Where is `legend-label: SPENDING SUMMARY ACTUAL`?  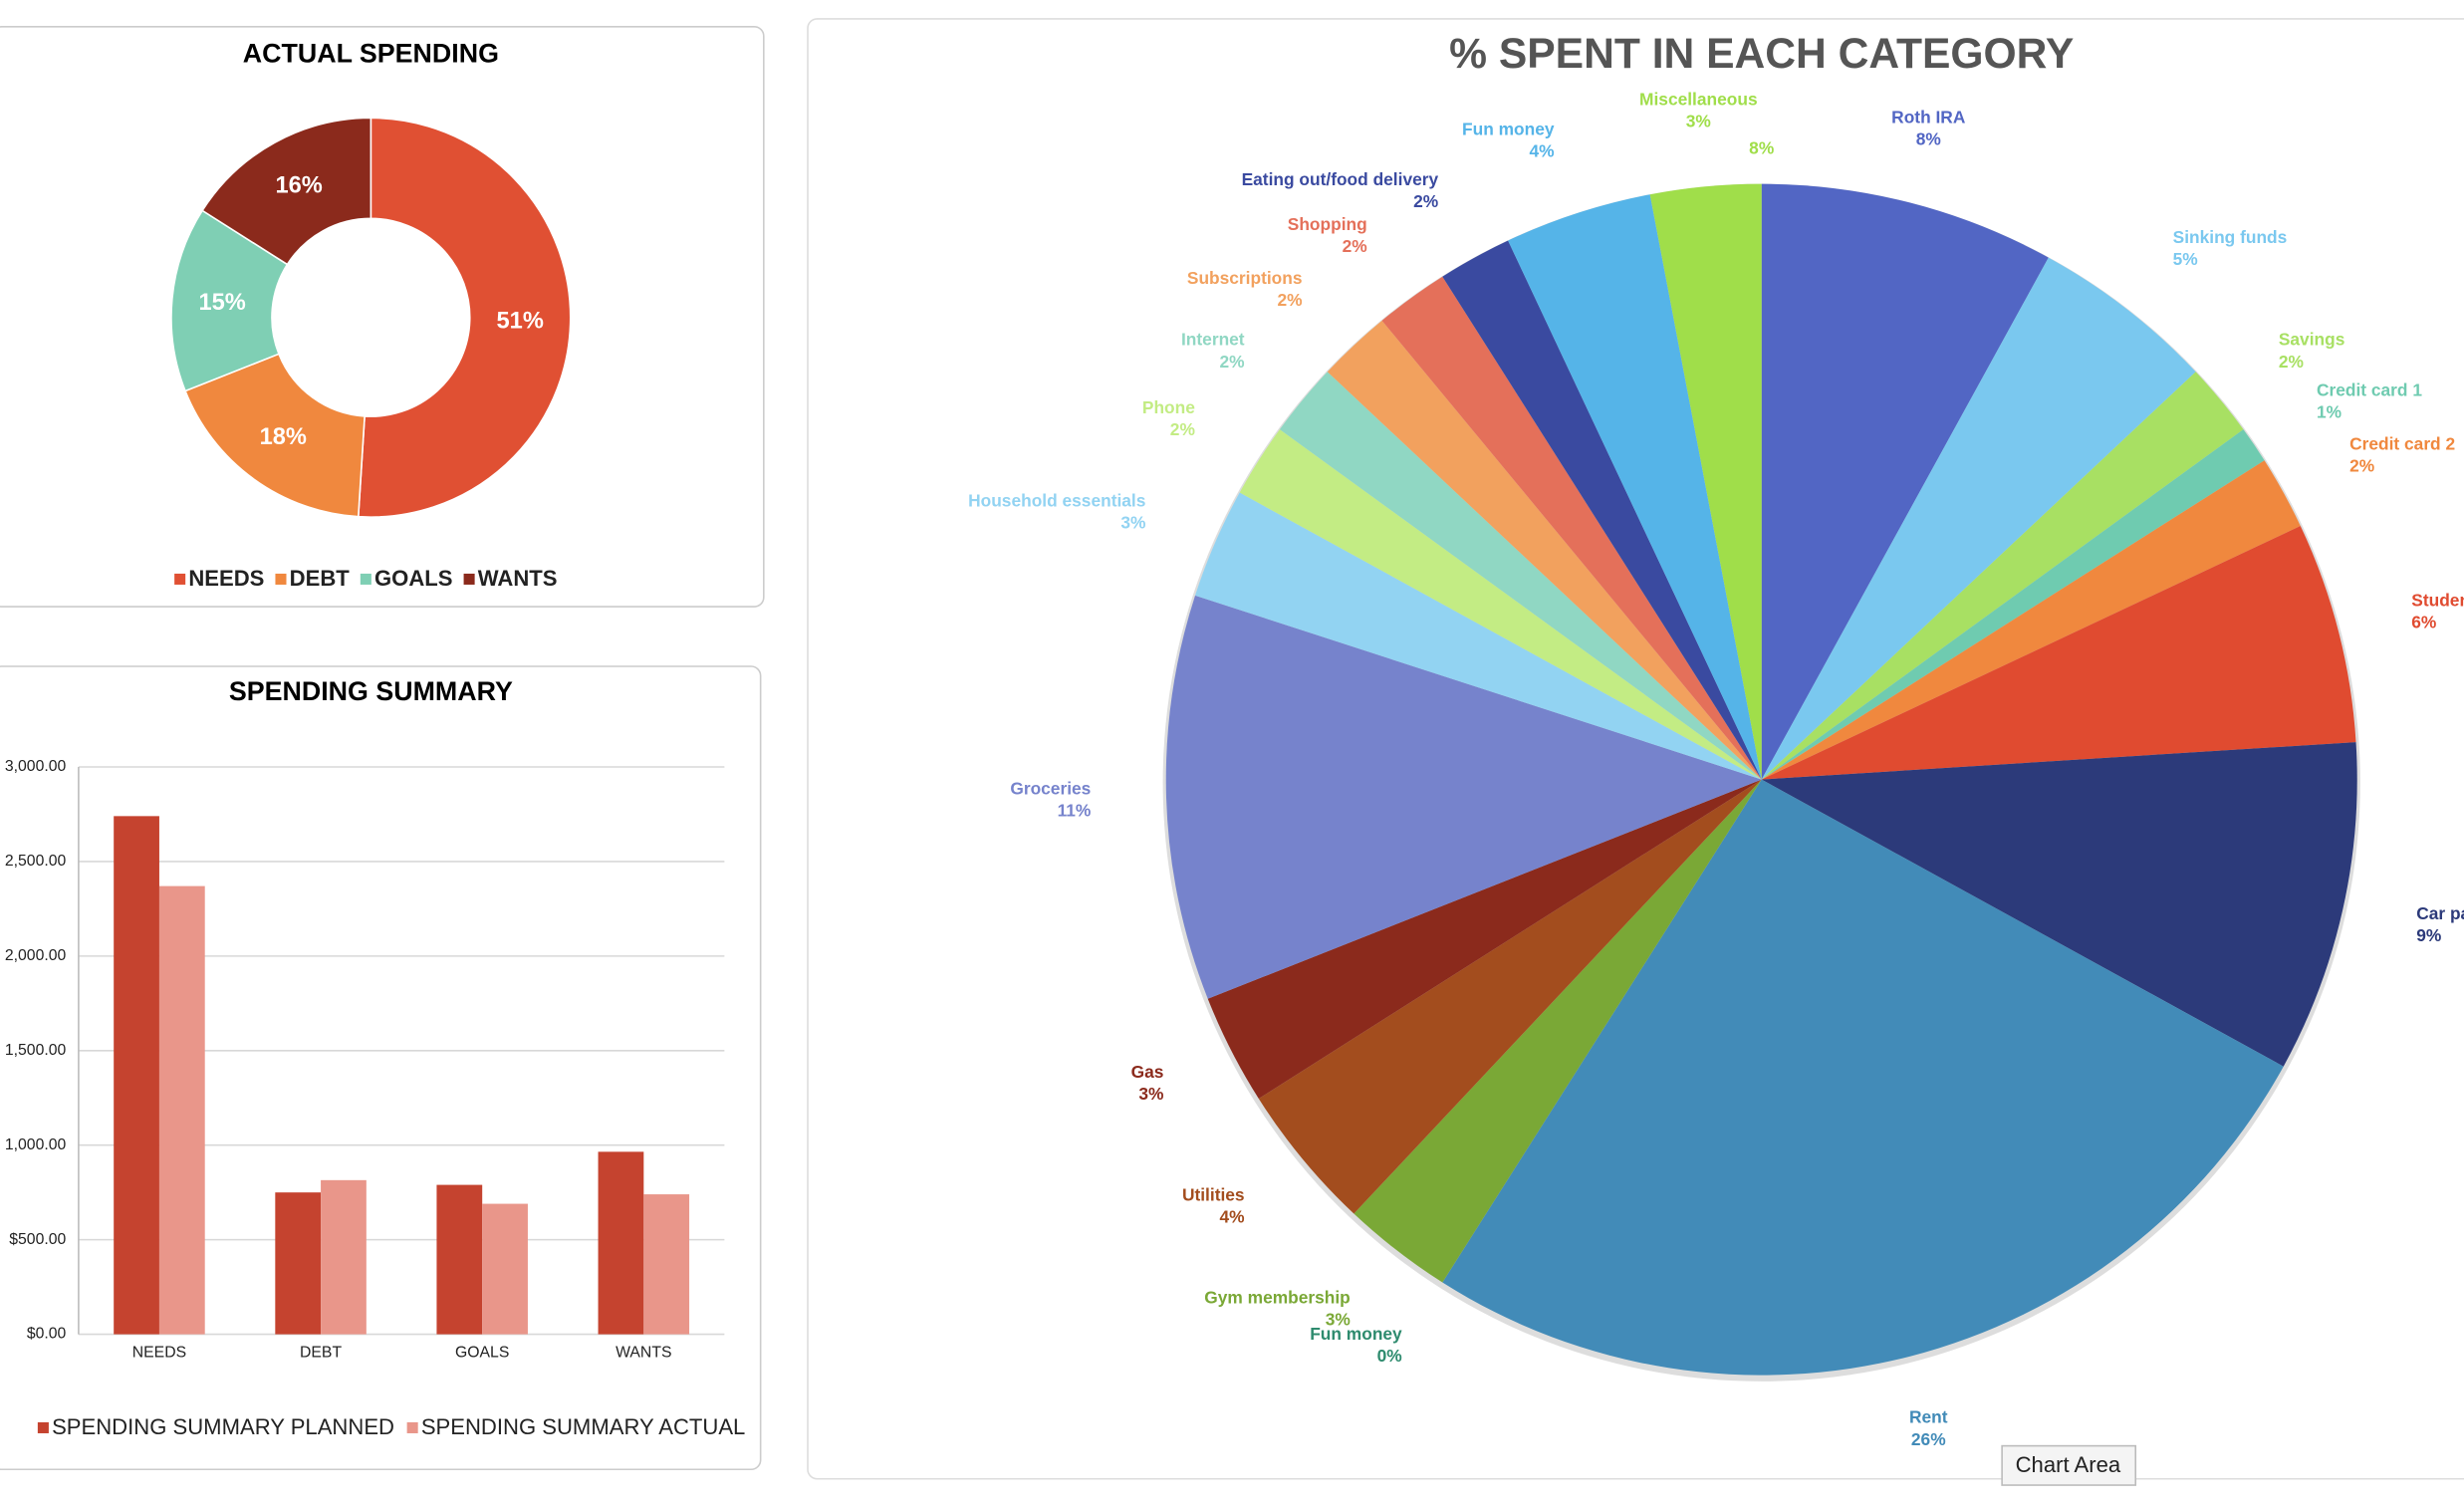
legend-label: SPENDING SUMMARY ACTUAL is located at coordinates (583, 1426).